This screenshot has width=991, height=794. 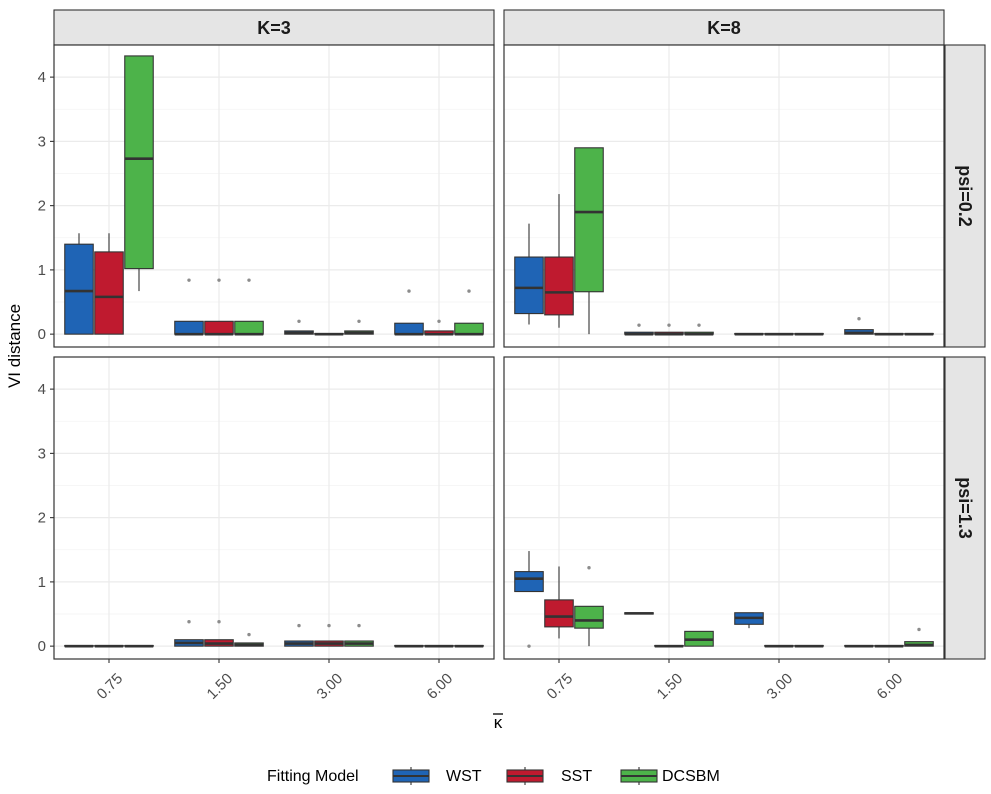 I want to click on column-strip-label-k-8: K=8, so click(x=724, y=28).